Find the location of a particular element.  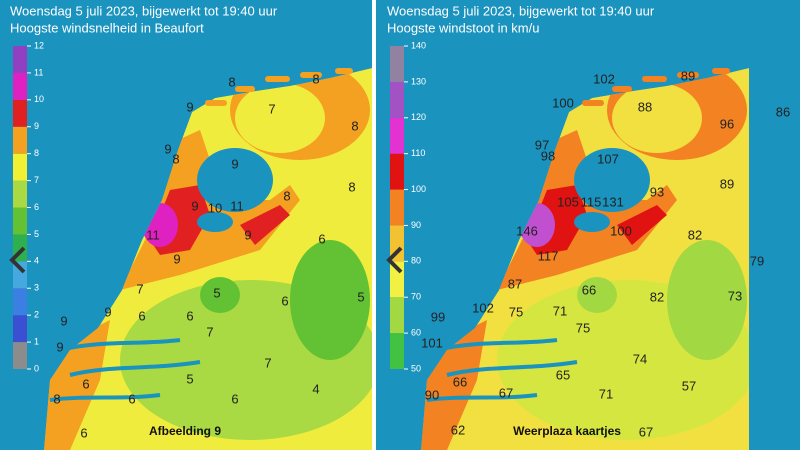

station-value: 66 is located at coordinates (460, 381).